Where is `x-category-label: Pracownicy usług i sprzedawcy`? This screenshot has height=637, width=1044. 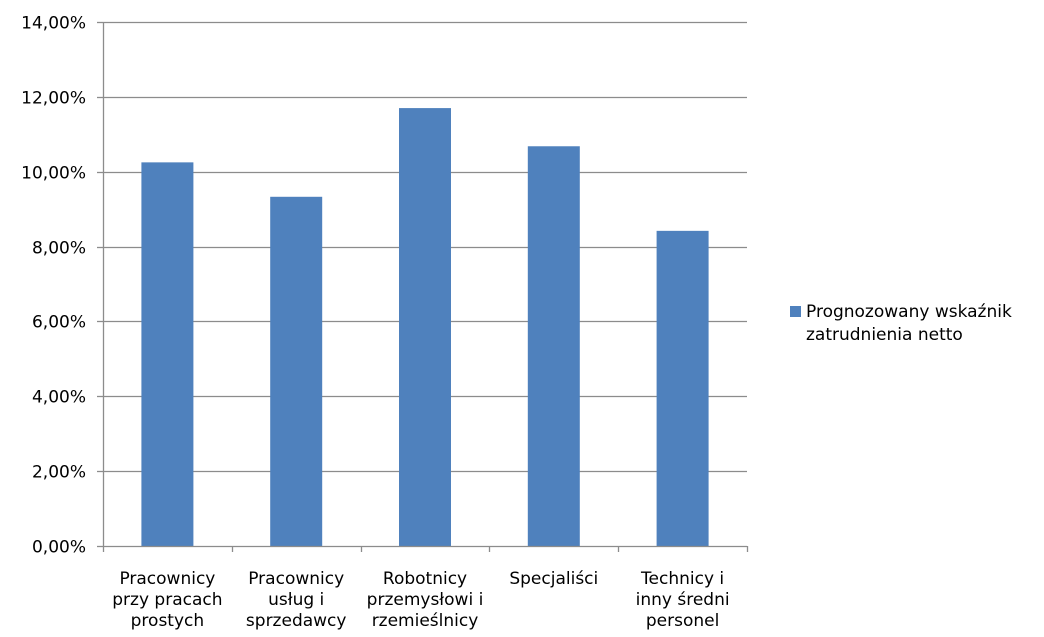 x-category-label: Pracownicy usług i sprzedawcy is located at coordinates (296, 600).